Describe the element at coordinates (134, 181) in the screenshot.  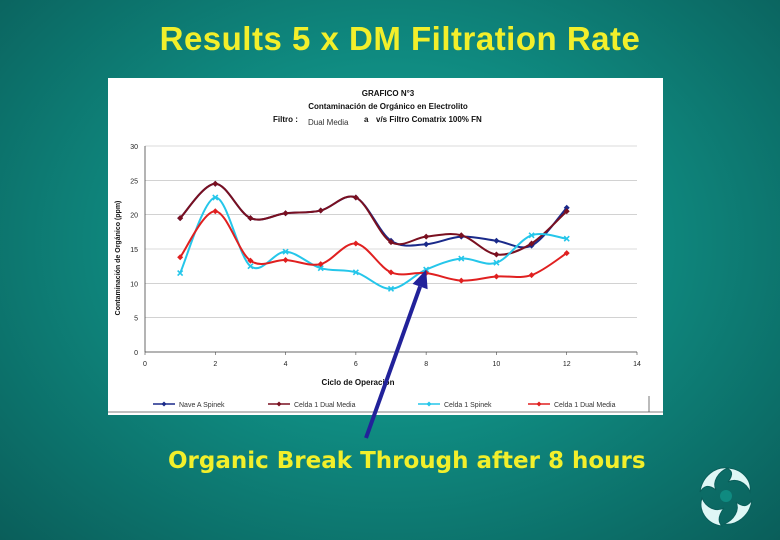
I see `y-tick-label-5: 25` at that location.